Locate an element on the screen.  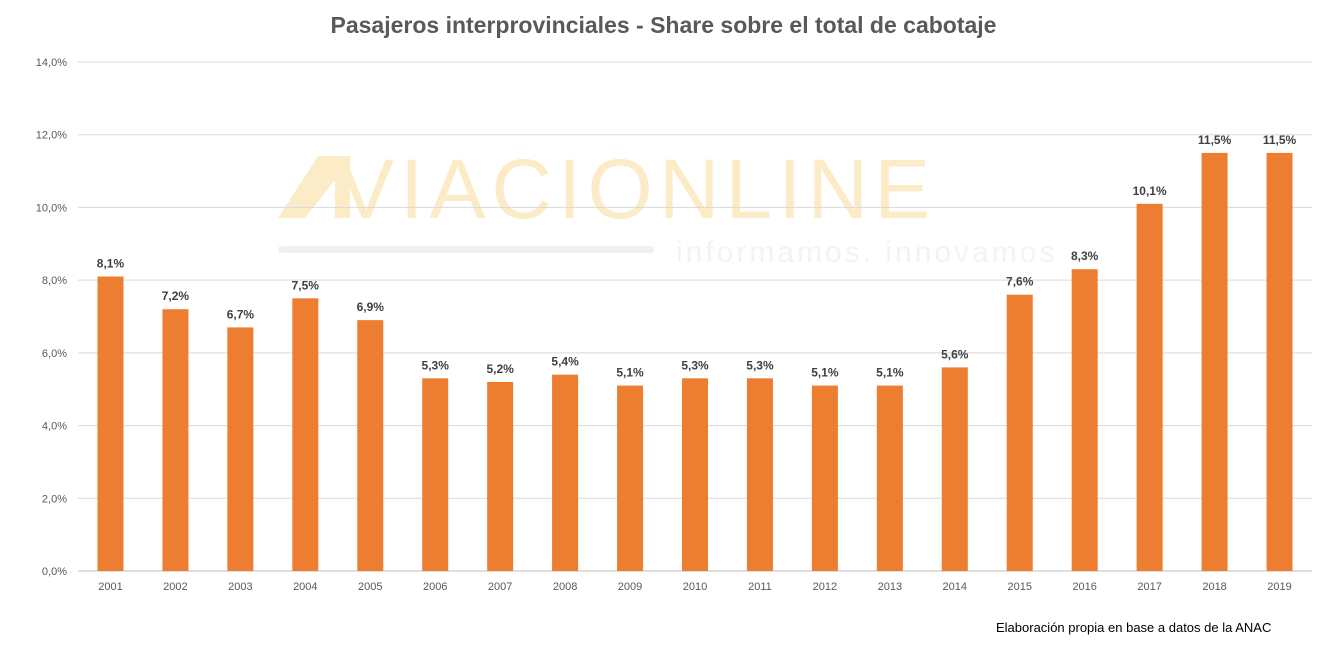
y-tick-label: 0,0% is located at coordinates (54, 572).